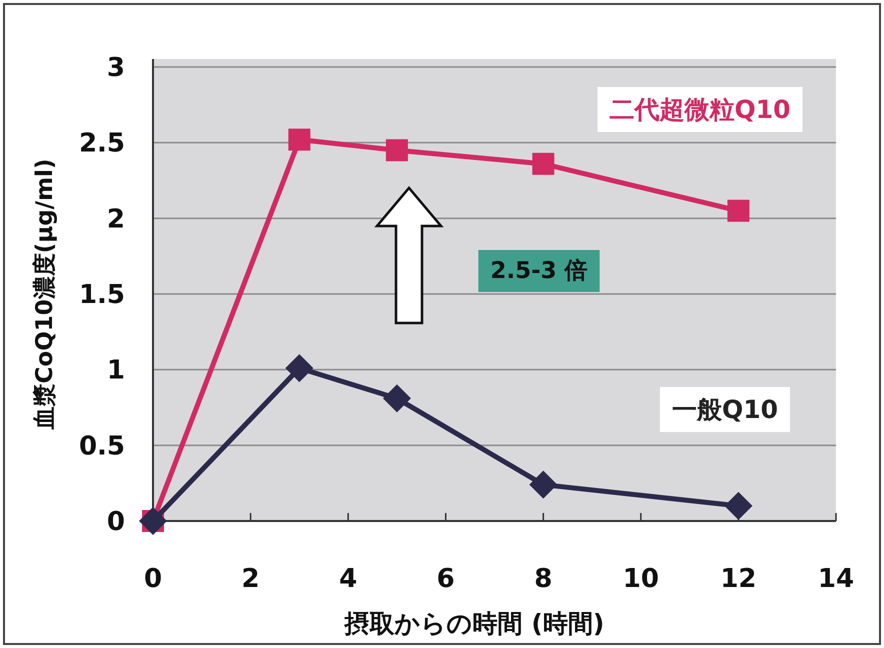 The image size is (884, 648). Describe the element at coordinates (348, 579) in the screenshot. I see `x-tick-label: 4` at that location.